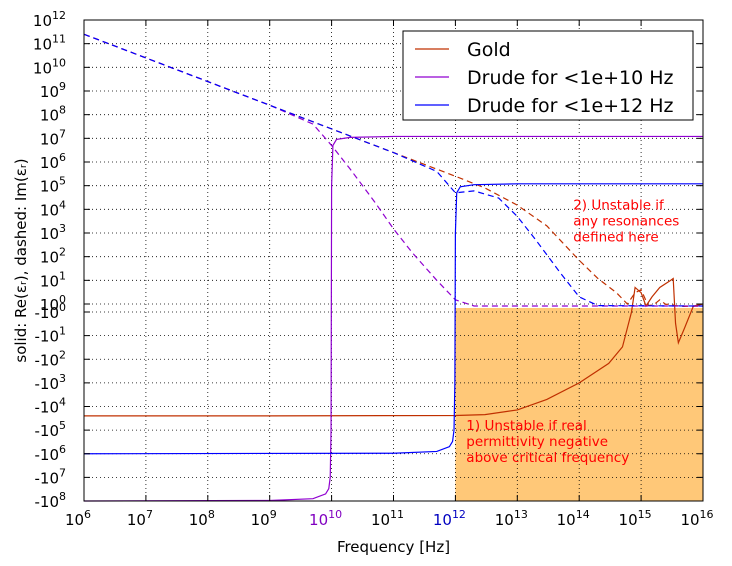 The width and height of the screenshot is (732, 566). What do you see at coordinates (51, 476) in the screenshot?
I see `y-tick-label: -107` at bounding box center [51, 476].